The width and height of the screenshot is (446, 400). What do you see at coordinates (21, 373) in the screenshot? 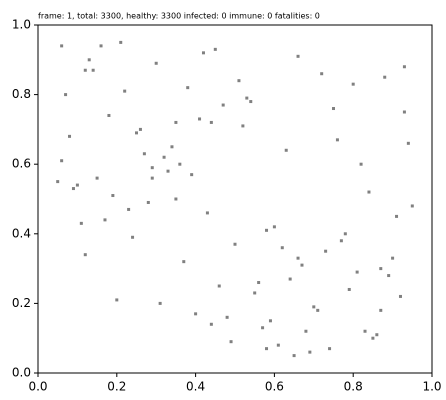
I see `y-tick-label: 0.0` at bounding box center [21, 373].